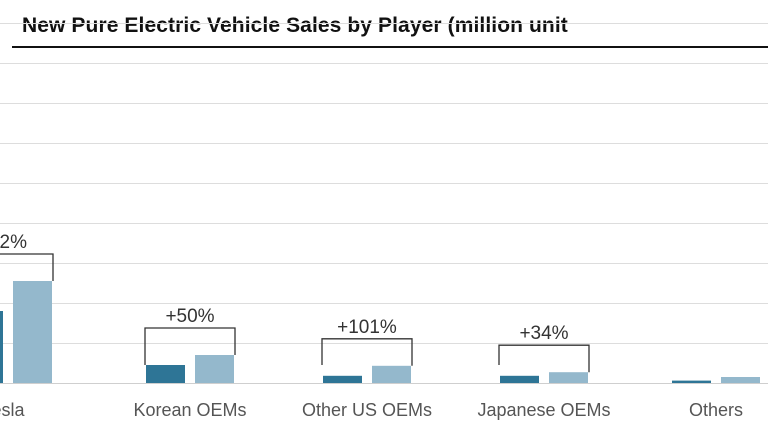 Image resolution: width=768 pixels, height=433 pixels. Describe the element at coordinates (13, 242) in the screenshot. I see `growth-label: 42%` at that location.